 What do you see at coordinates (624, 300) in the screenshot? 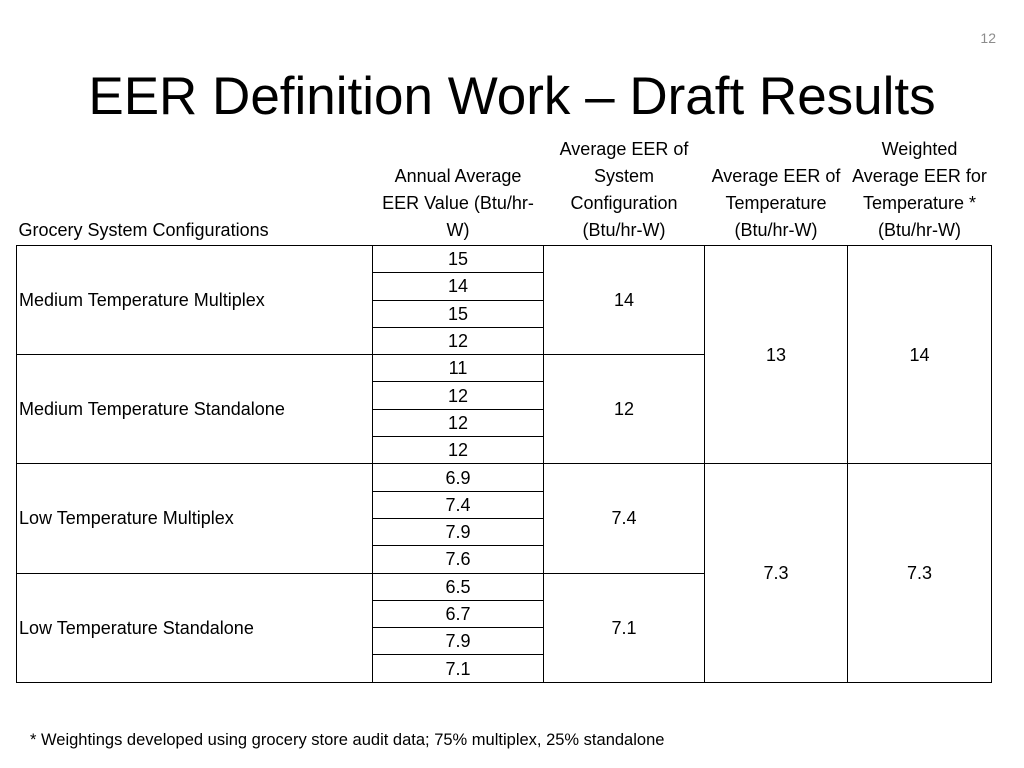
I see `system-avg-cell: 14` at bounding box center [624, 300].